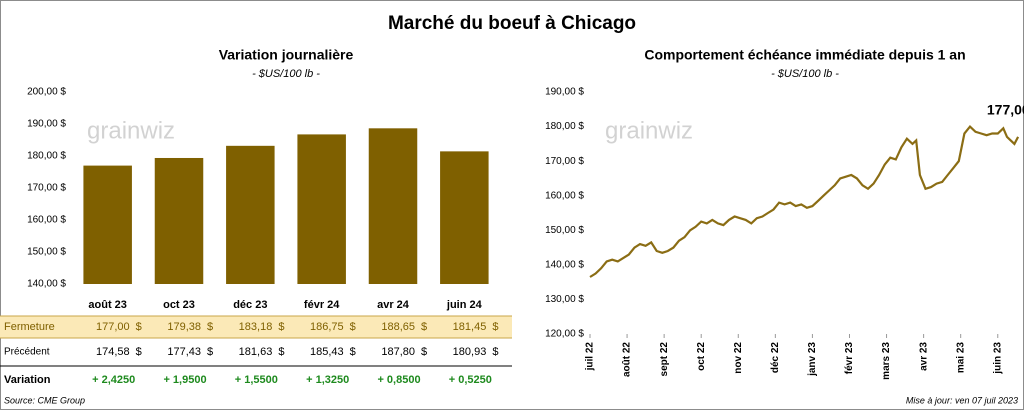  What do you see at coordinates (512, 23) in the screenshot?
I see `main-title: Marché du boeuf à Chicago` at bounding box center [512, 23].